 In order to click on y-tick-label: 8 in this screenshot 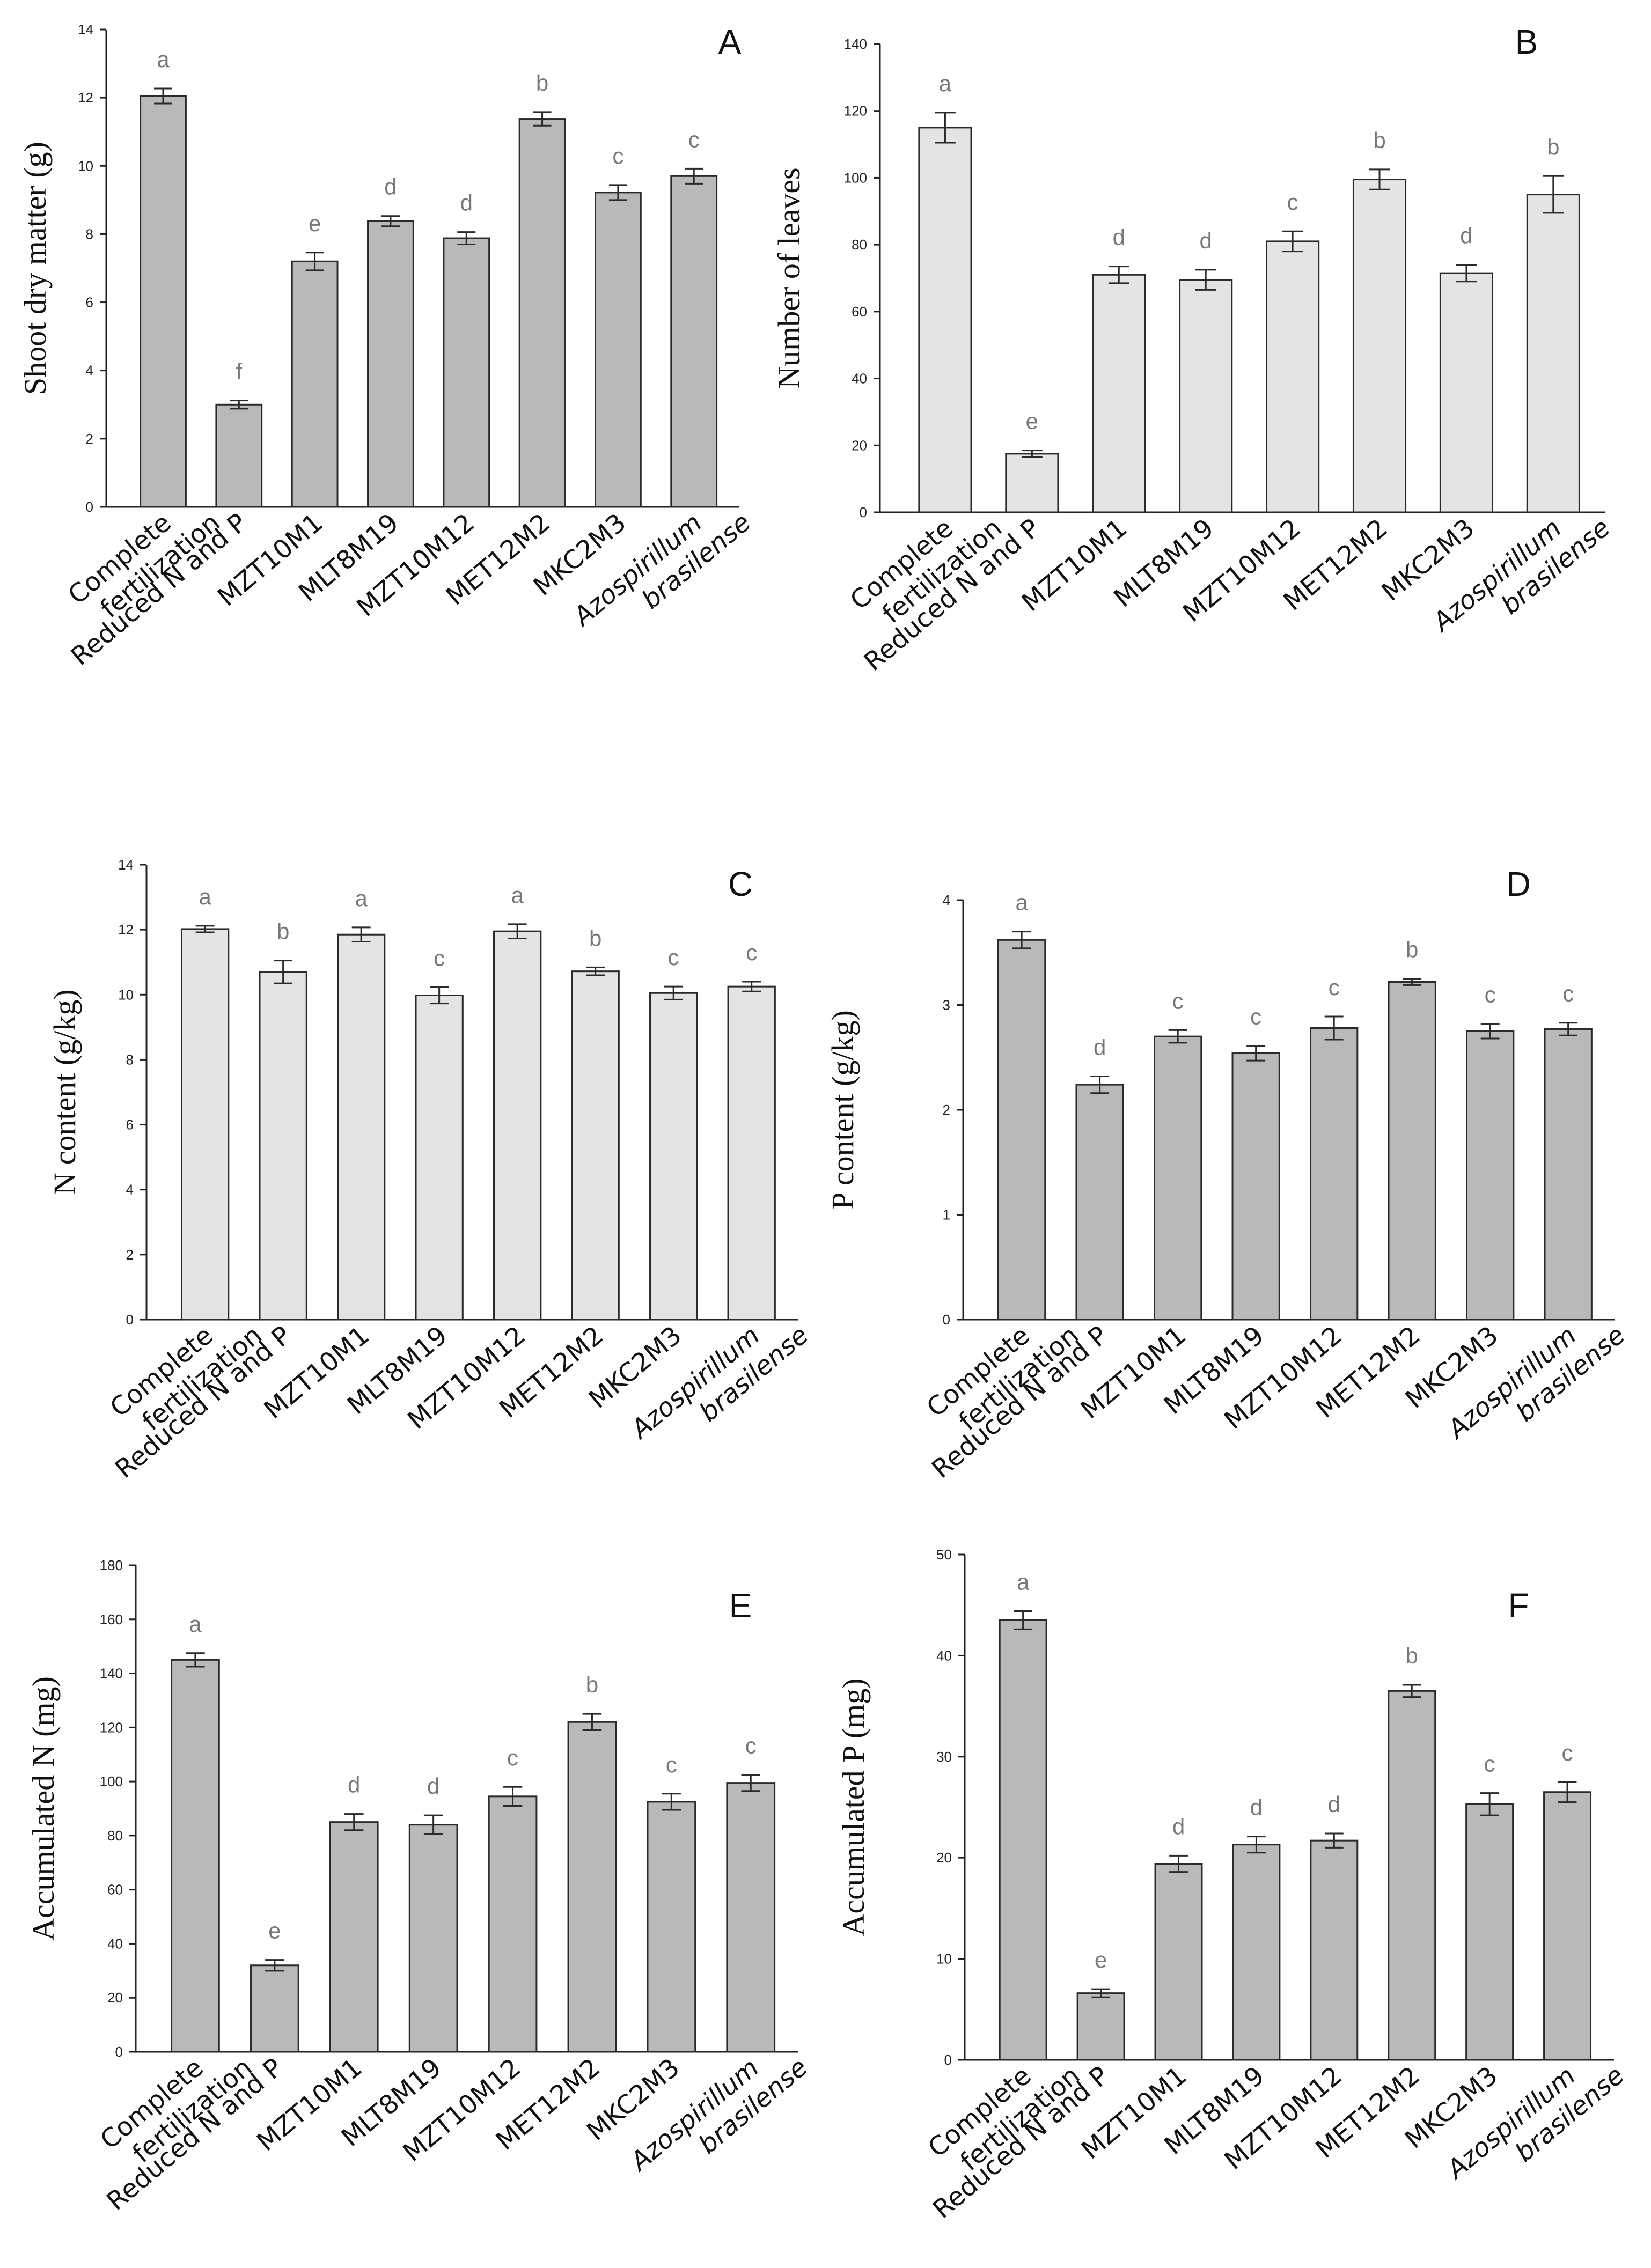, I will do `click(89, 234)`.